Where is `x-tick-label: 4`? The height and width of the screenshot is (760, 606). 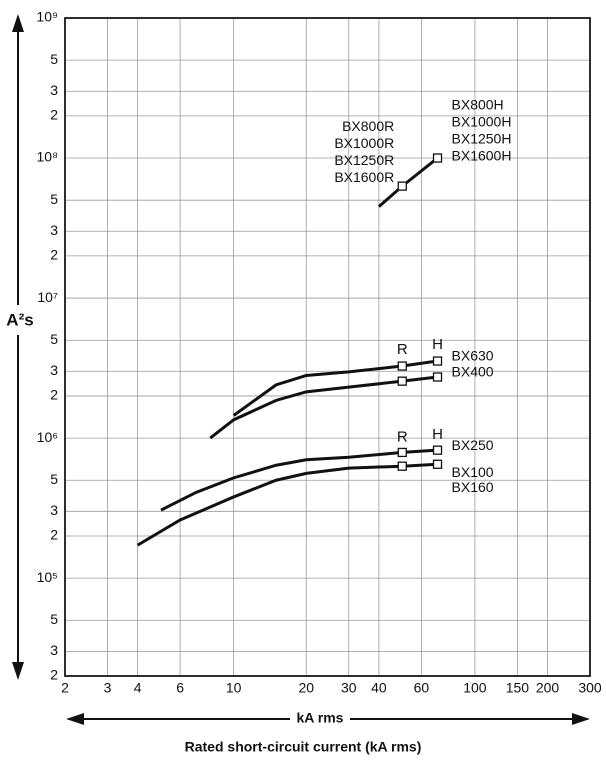
x-tick-label: 4 is located at coordinates (138, 688).